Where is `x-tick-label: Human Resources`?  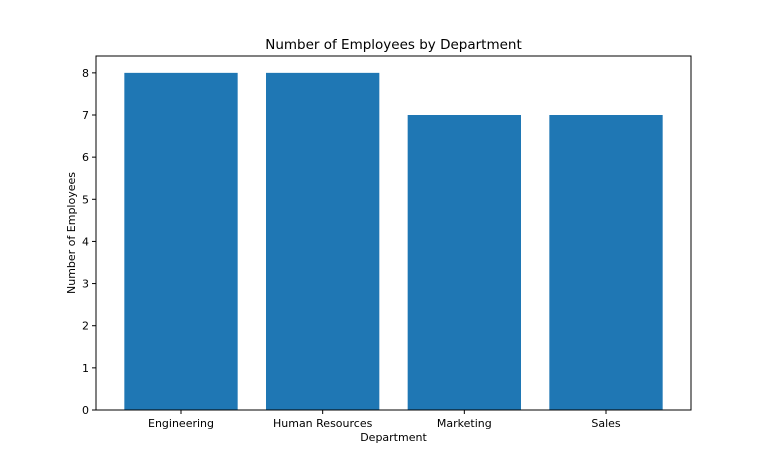 x-tick-label: Human Resources is located at coordinates (323, 423).